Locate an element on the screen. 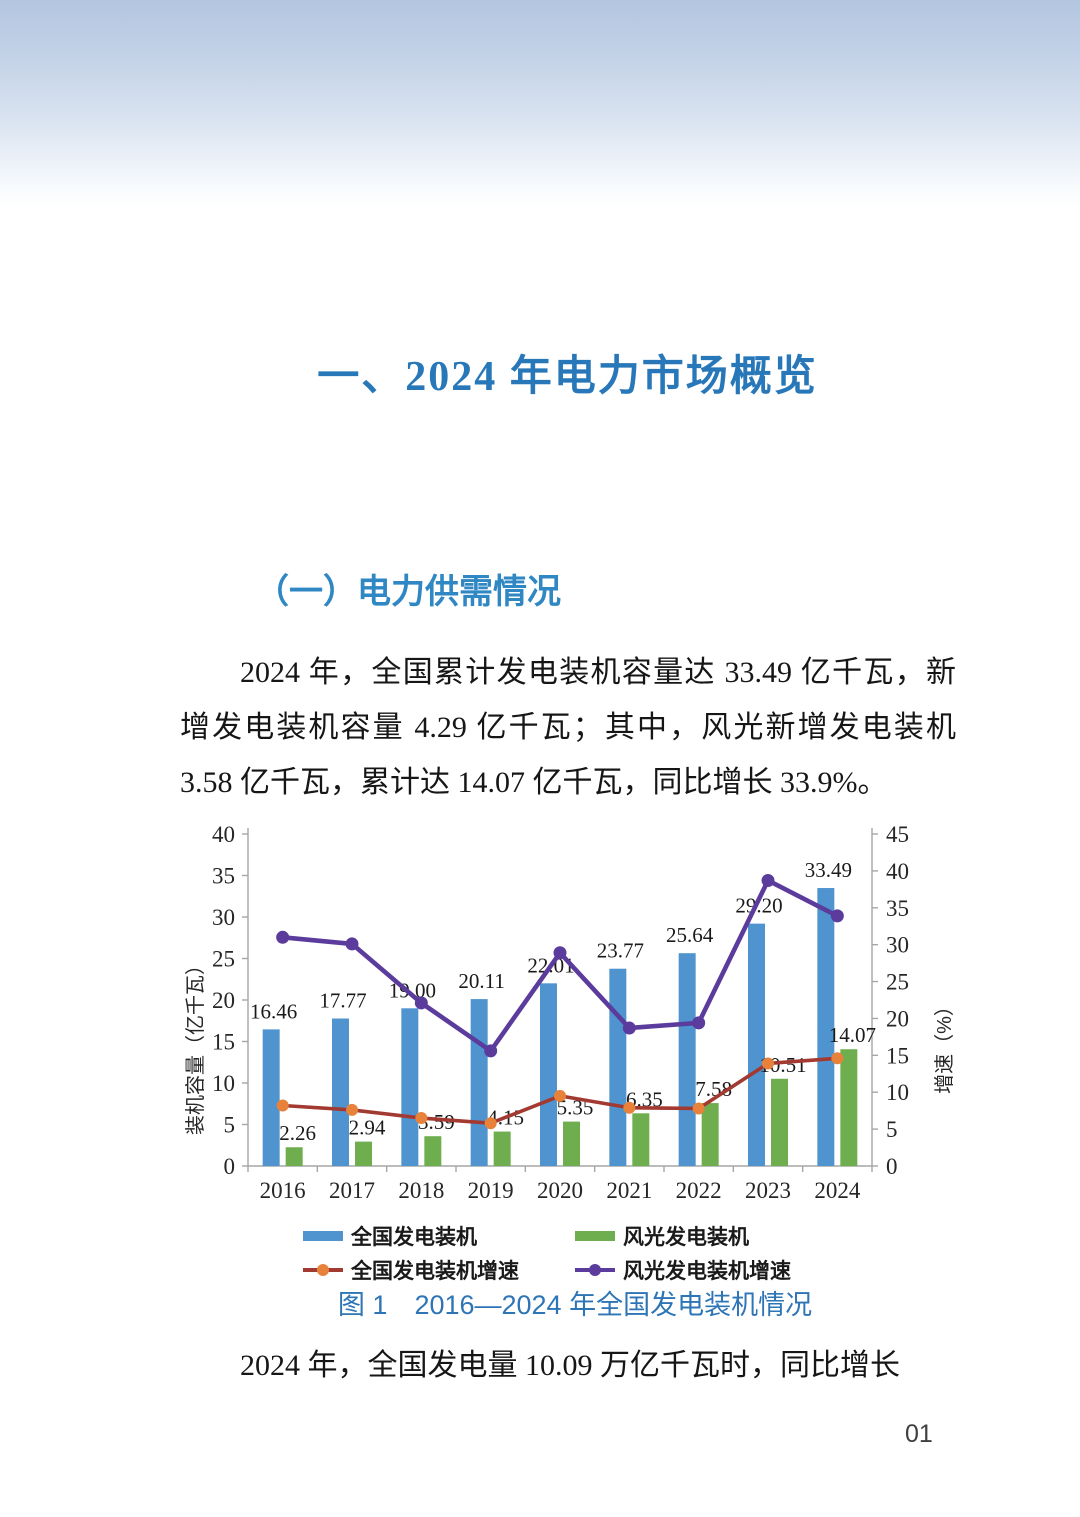 Image resolution: width=1080 pixels, height=1517 pixels. svg-text: 17.77 is located at coordinates (342, 1001).